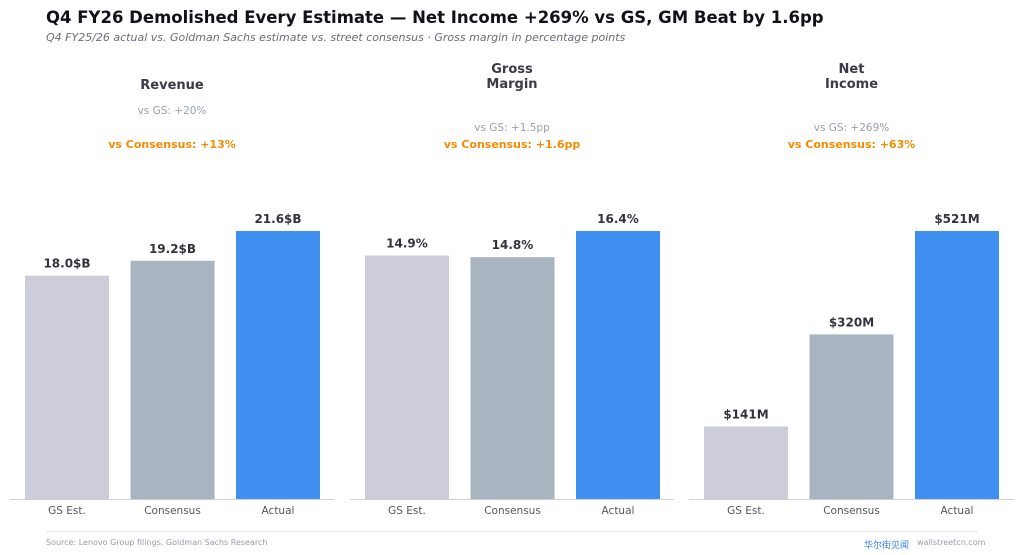 The width and height of the screenshot is (1024, 555). Describe the element at coordinates (511, 84) in the screenshot. I see `panel-title-2-line-2: Margin` at that location.